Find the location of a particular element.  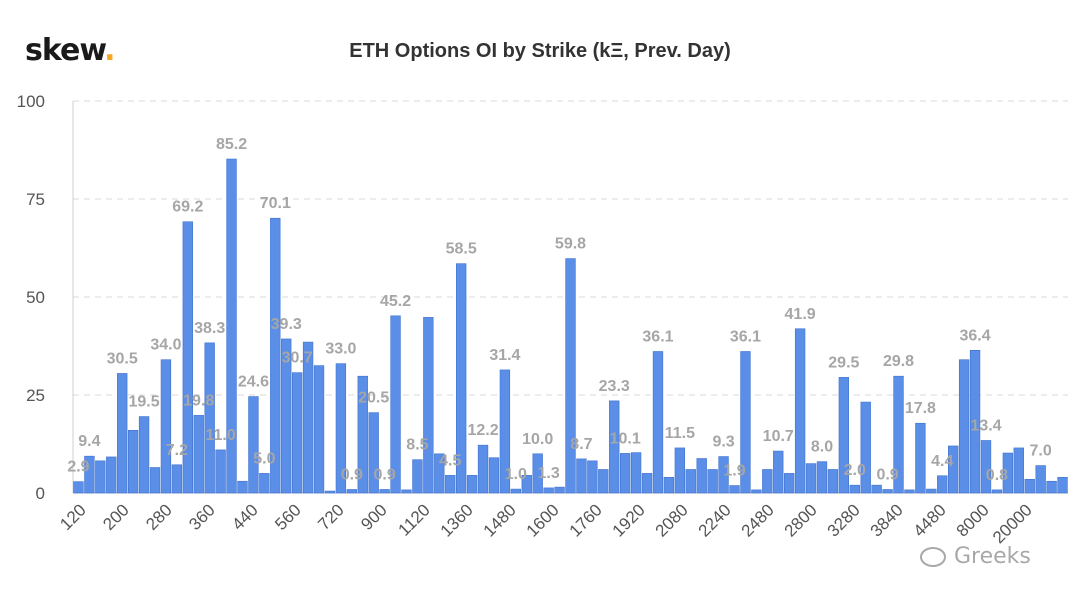

y-tick-label: 50 is located at coordinates (35, 297).